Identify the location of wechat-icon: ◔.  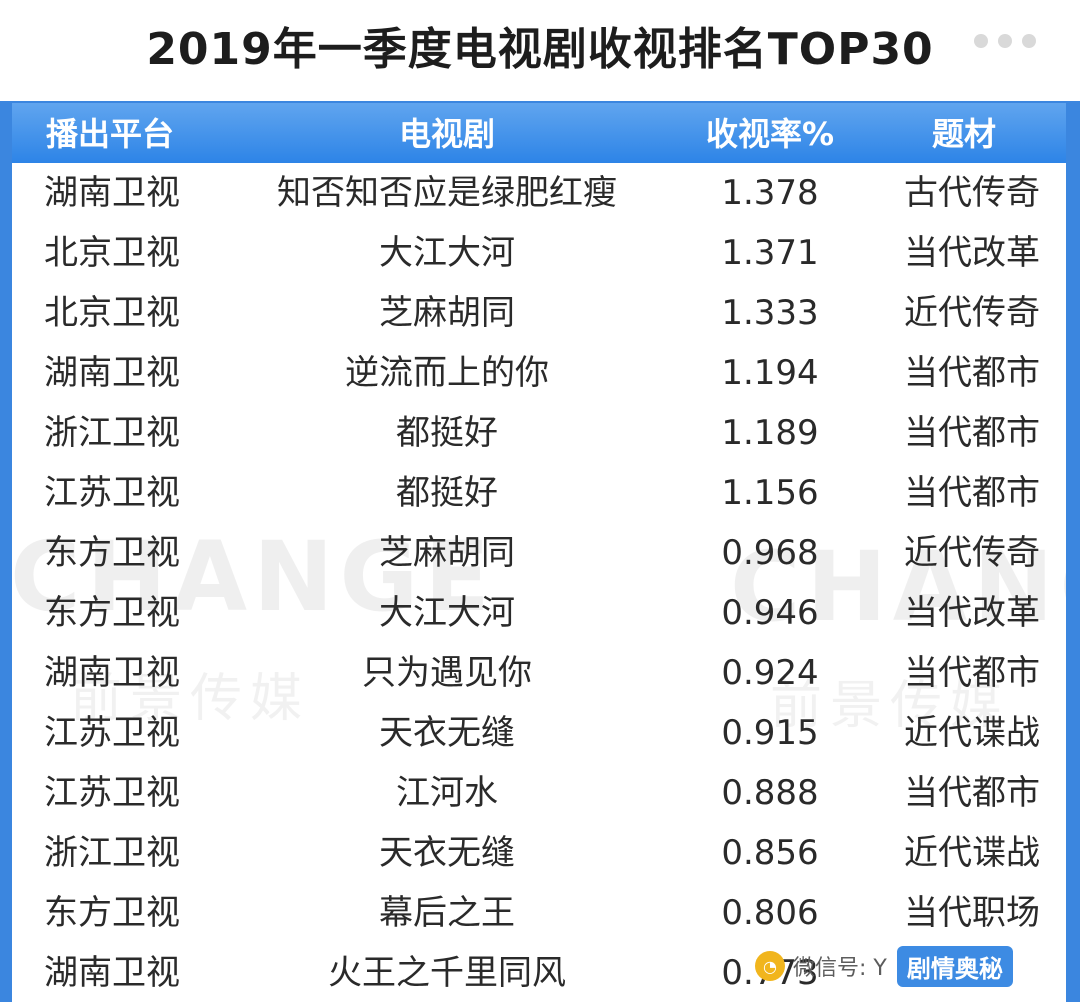
(770, 966).